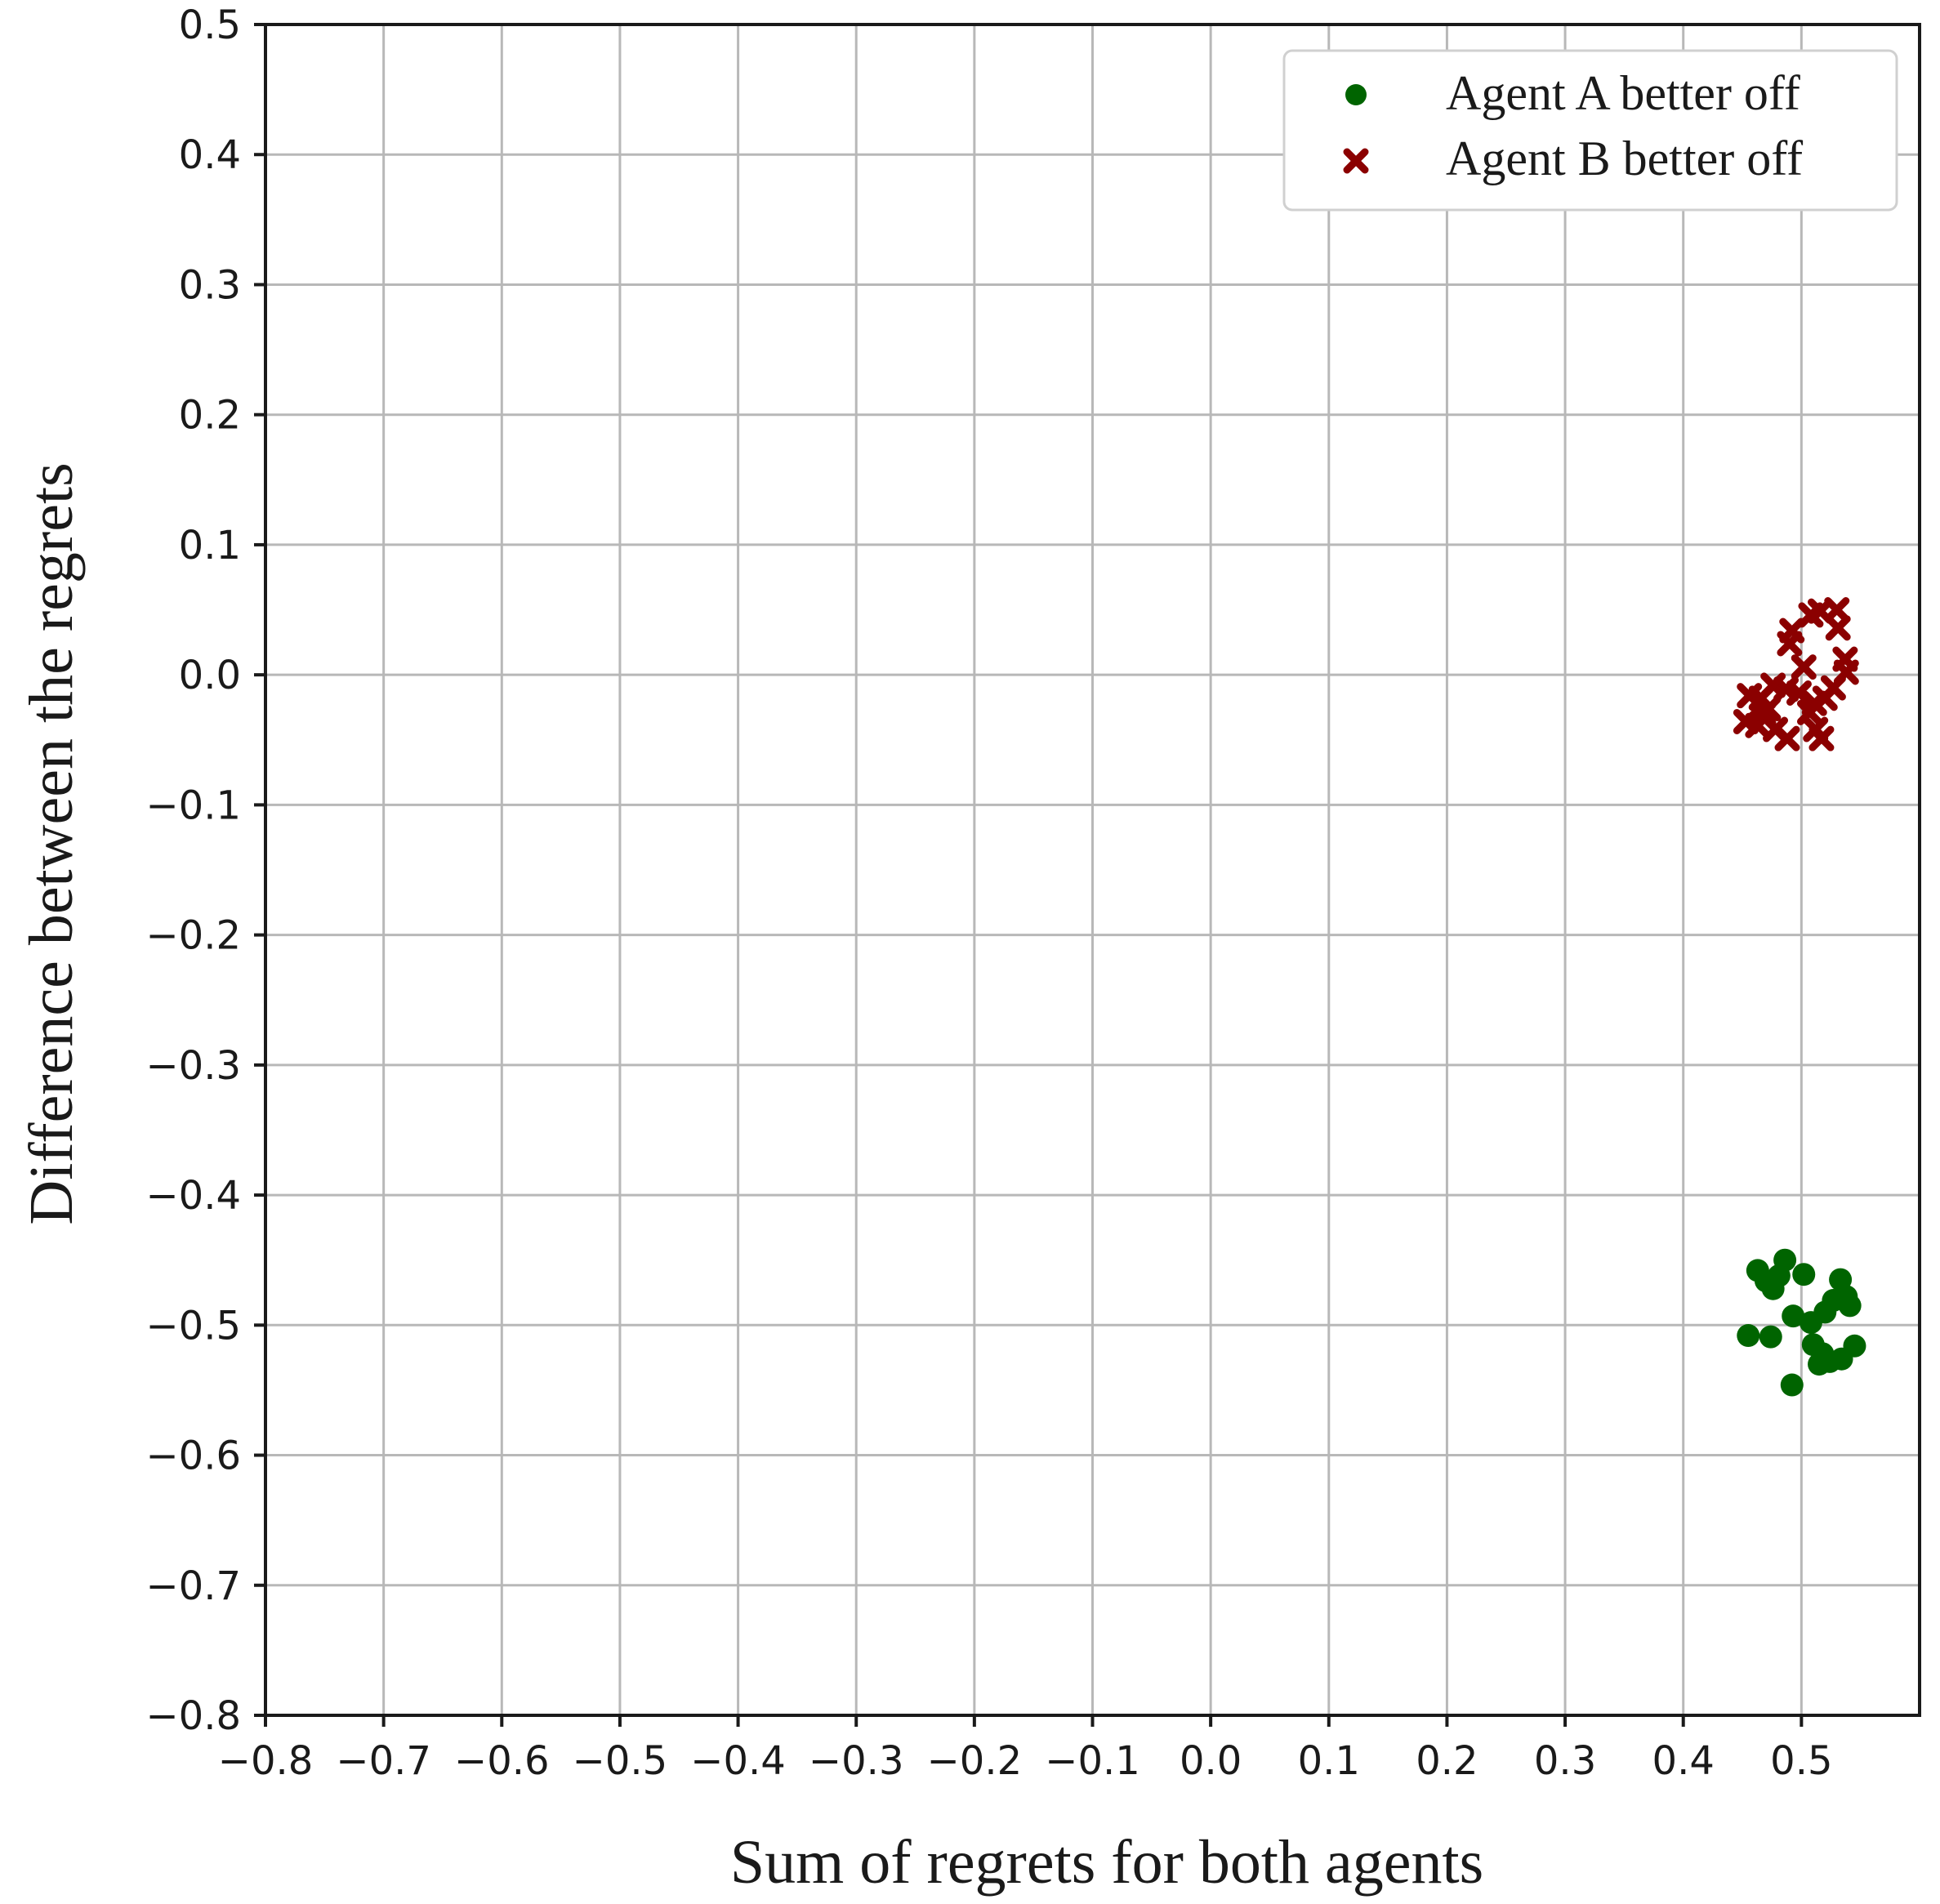 The image size is (1940, 1904). What do you see at coordinates (975, 1761) in the screenshot?
I see `x-tick-label: −0.2` at bounding box center [975, 1761].